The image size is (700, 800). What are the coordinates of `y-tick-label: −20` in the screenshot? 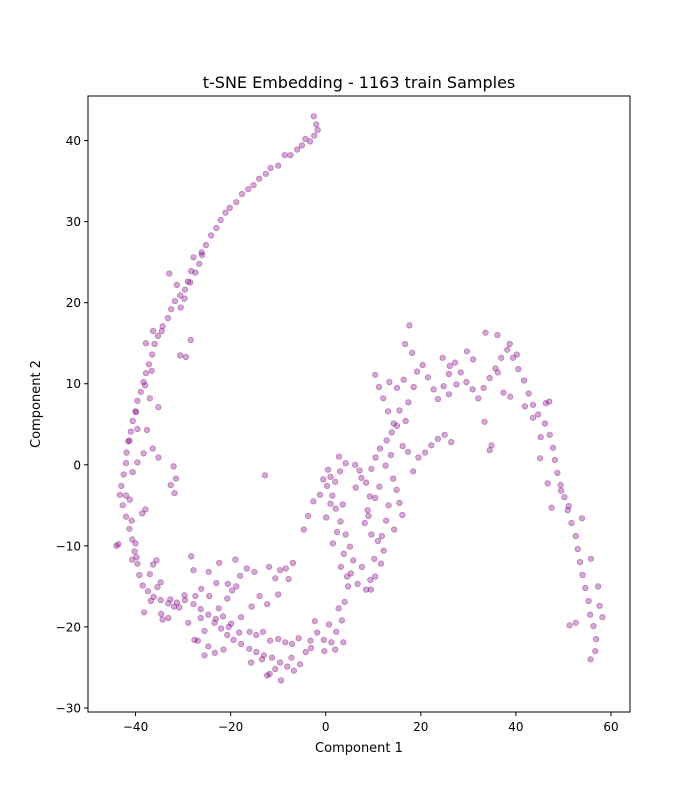 It's located at (68, 627).